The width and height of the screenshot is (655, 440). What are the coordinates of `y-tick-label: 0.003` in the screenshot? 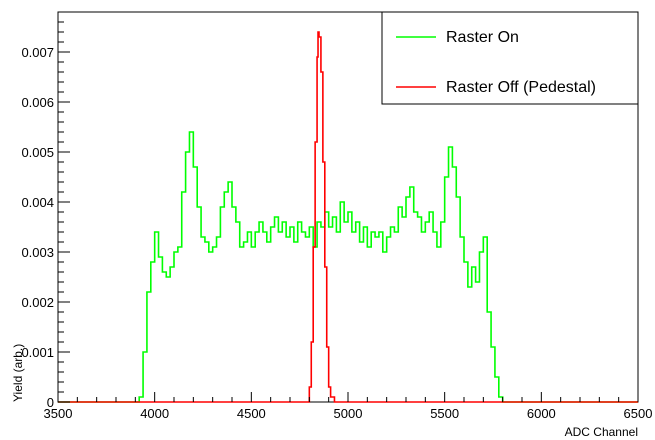 It's located at (37, 252).